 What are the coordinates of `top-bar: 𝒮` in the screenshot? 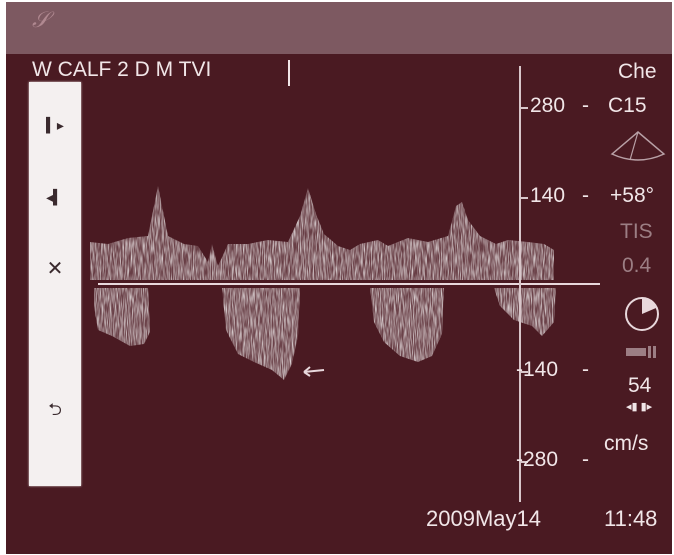 It's located at (339, 28).